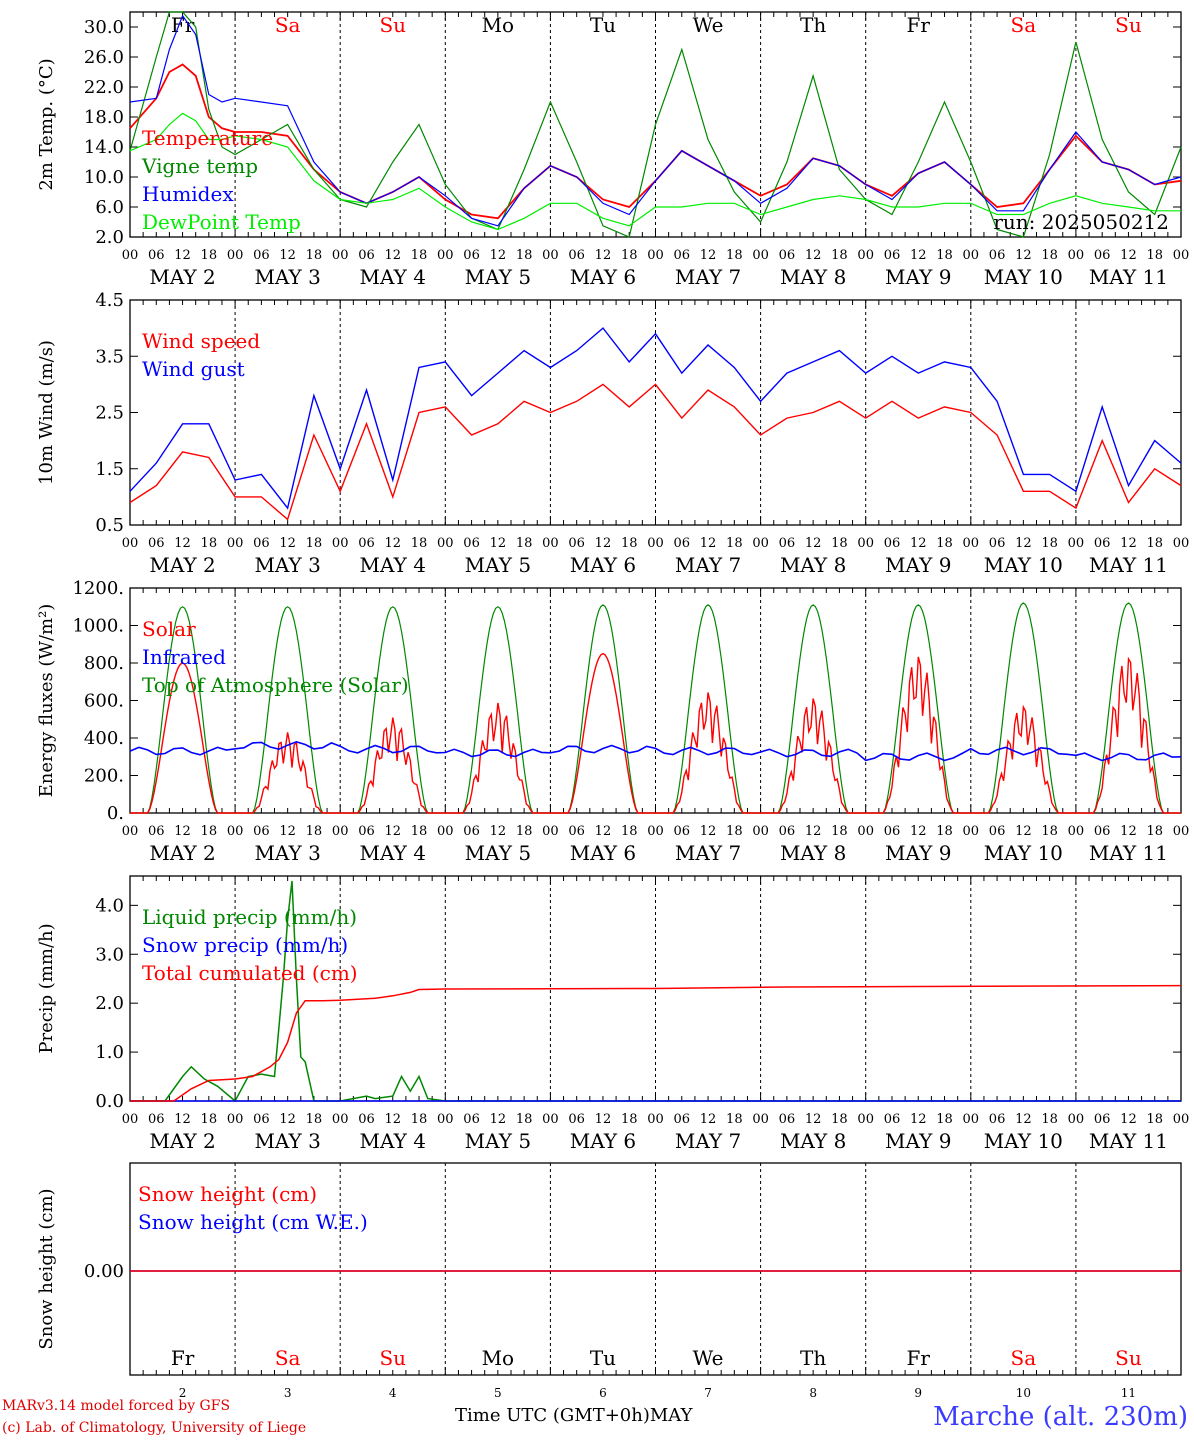 This screenshot has height=1440, width=1194. I want to click on y-tick-label: 30.0, so click(104, 27).